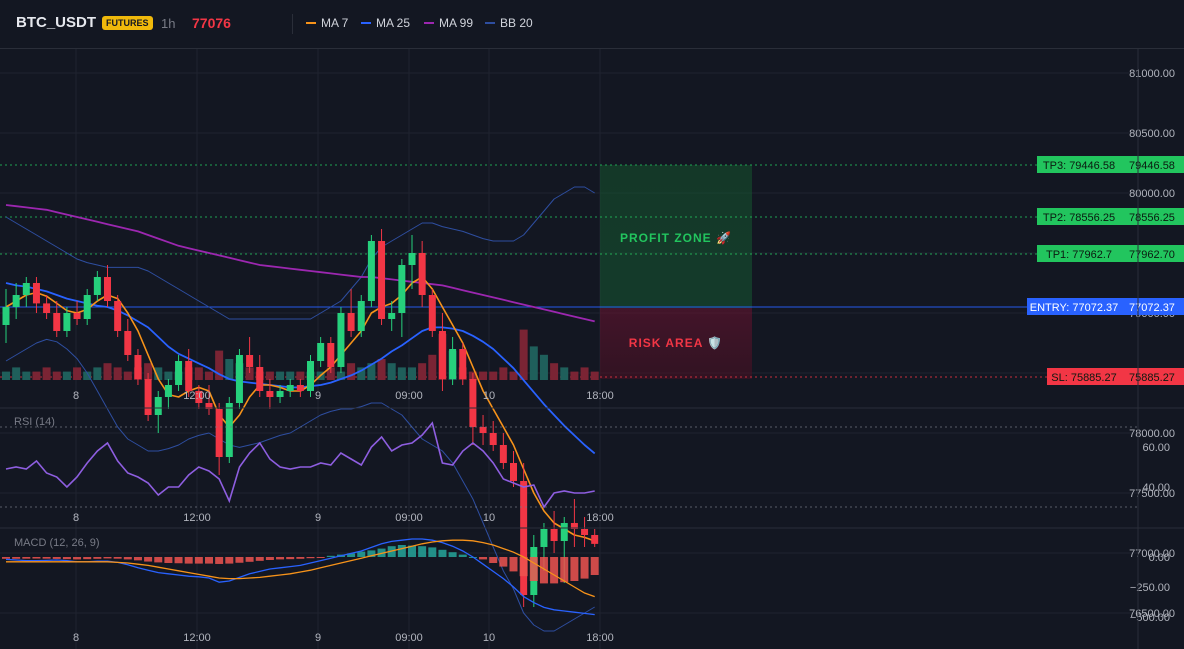 The height and width of the screenshot is (649, 1184). What do you see at coordinates (509, 23) in the screenshot?
I see `legend-bb20: BB 20` at bounding box center [509, 23].